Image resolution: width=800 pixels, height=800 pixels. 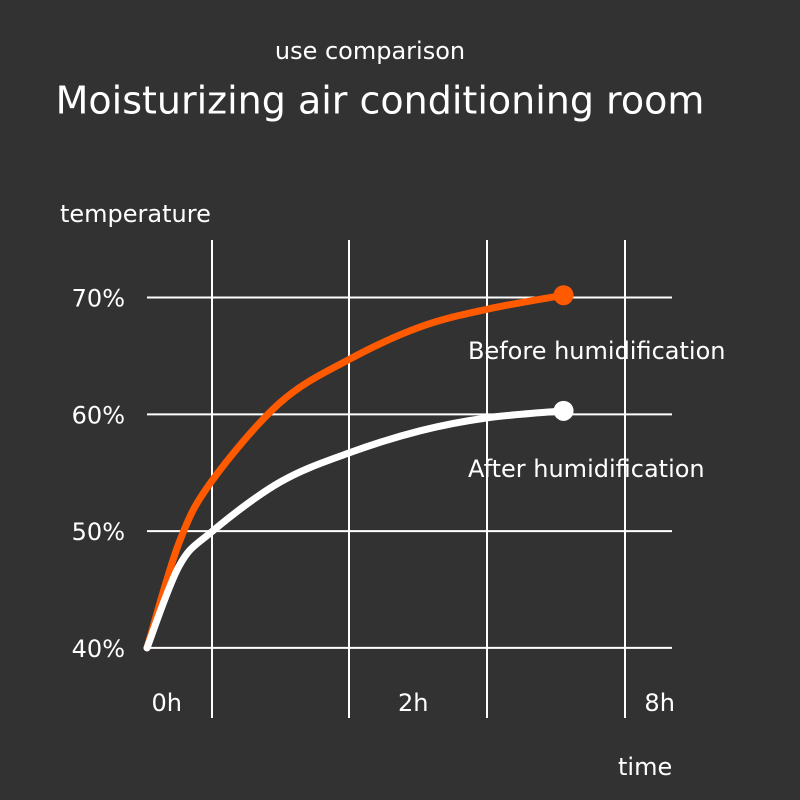 What do you see at coordinates (135, 214) in the screenshot?
I see `y-axis-label: temperature` at bounding box center [135, 214].